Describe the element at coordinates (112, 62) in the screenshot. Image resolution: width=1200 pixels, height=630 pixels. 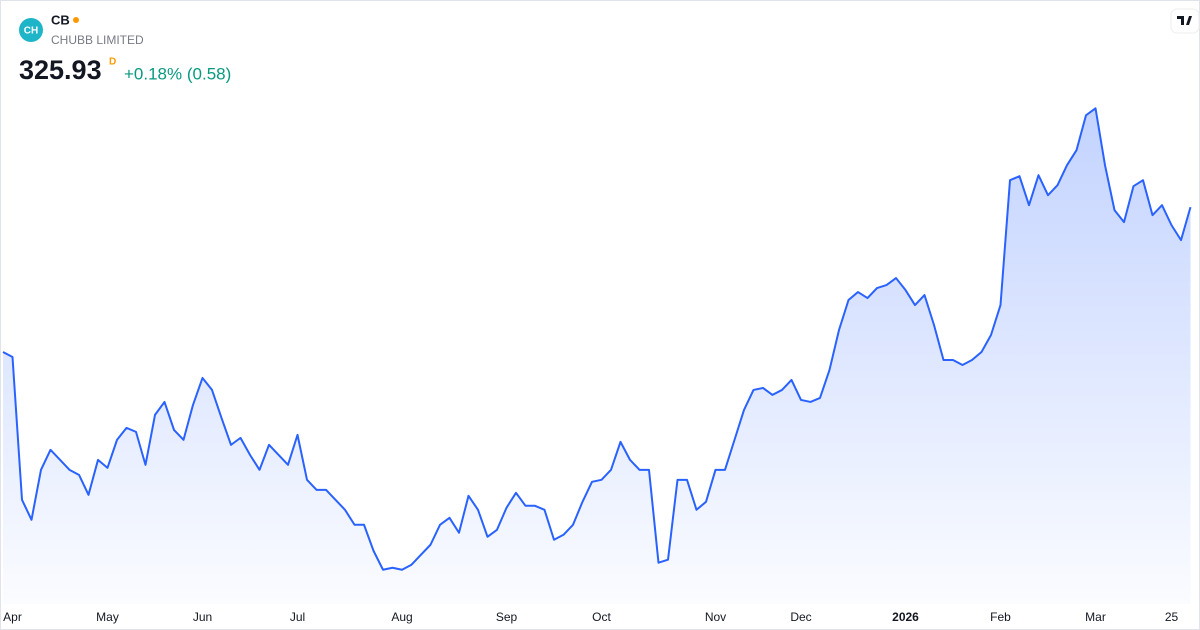
I see `interval: D` at that location.